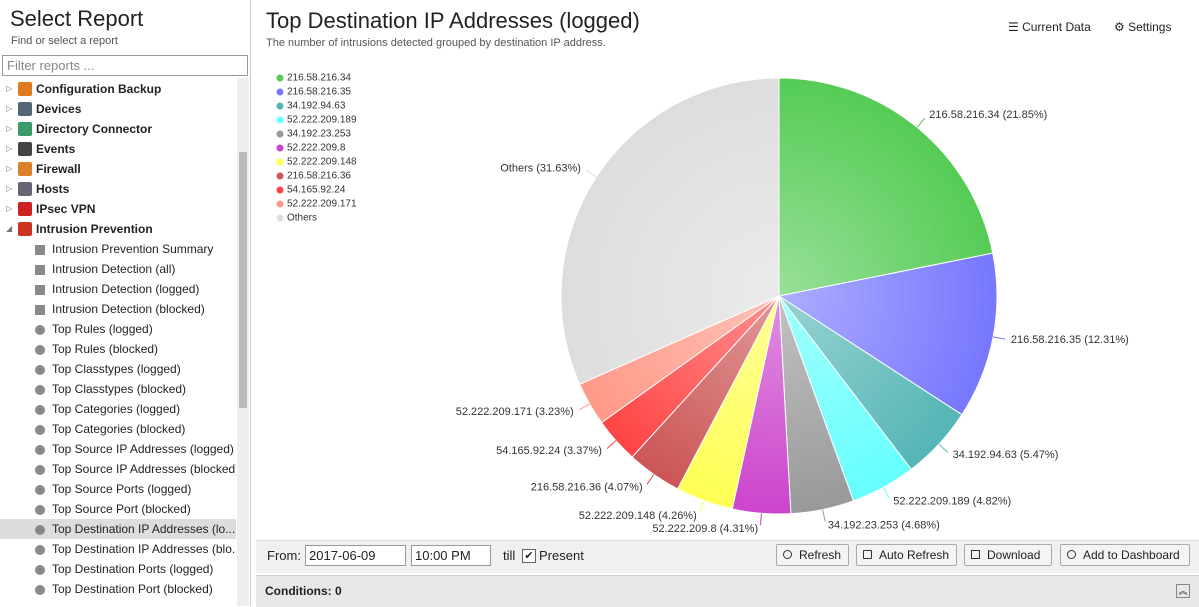  What do you see at coordinates (302, 218) in the screenshot?
I see `legend-label: Others` at bounding box center [302, 218].